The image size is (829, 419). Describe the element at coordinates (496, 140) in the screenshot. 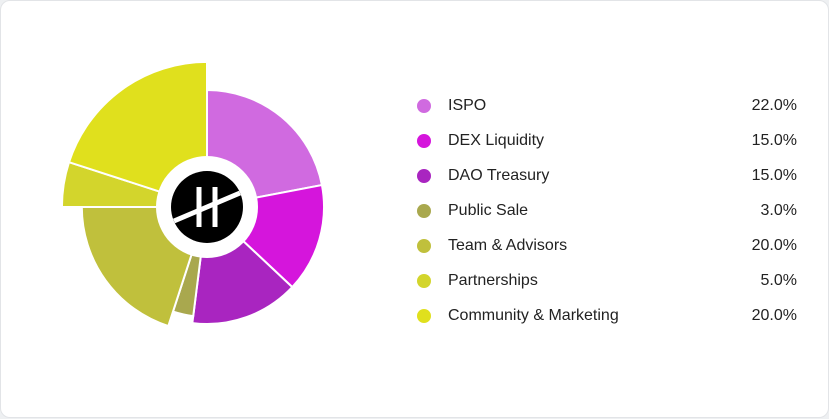

I see `legend-label: DEX Liquidity` at that location.